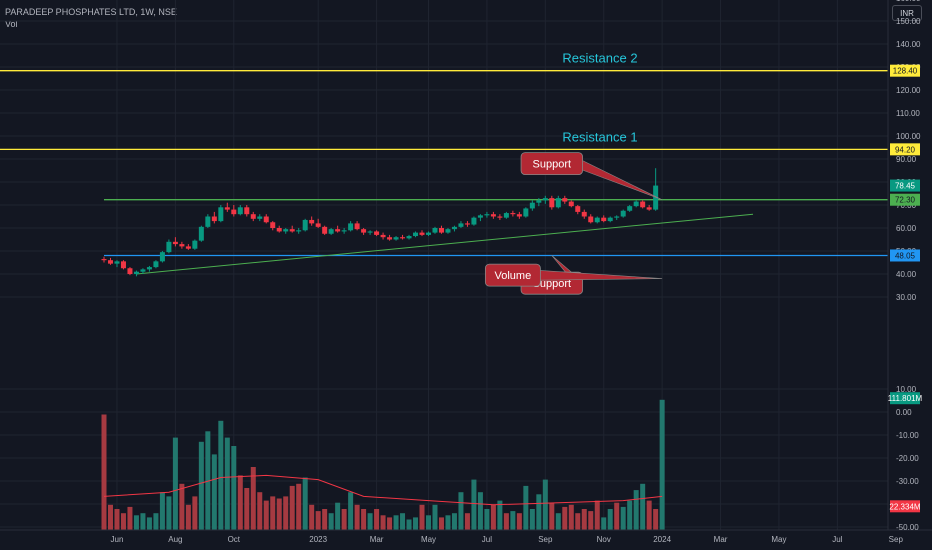 Image resolution: width=932 pixels, height=550 pixels. What do you see at coordinates (907, 527) in the screenshot?
I see `volume-tick-label: -50.00` at bounding box center [907, 527].